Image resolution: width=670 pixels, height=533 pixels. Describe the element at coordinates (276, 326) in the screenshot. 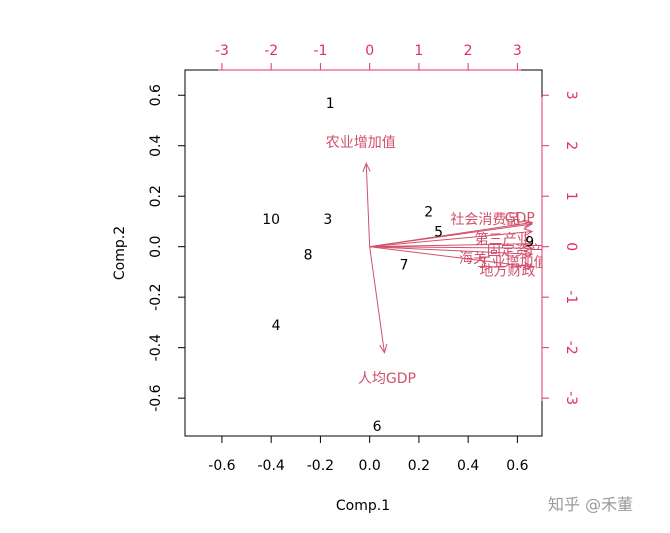

I see `observation-label: 4` at that location.